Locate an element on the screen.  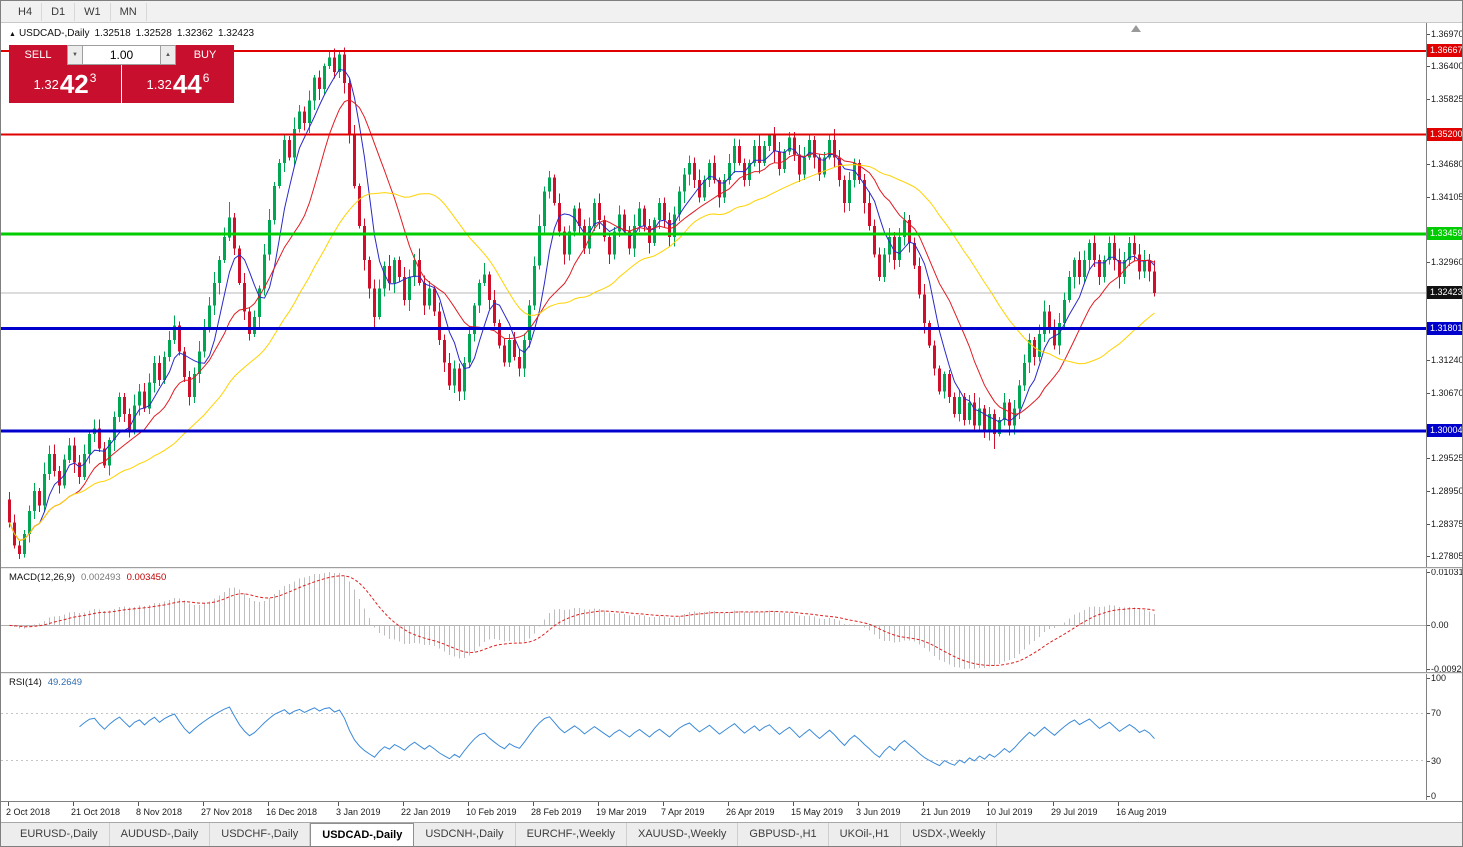
date-label: 29 Jul 2019 is located at coordinates (1074, 809).